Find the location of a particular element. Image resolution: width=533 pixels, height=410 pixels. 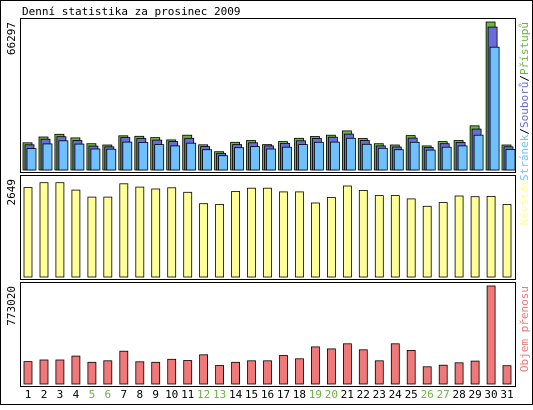

day-label-3: 3 is located at coordinates (60, 394).